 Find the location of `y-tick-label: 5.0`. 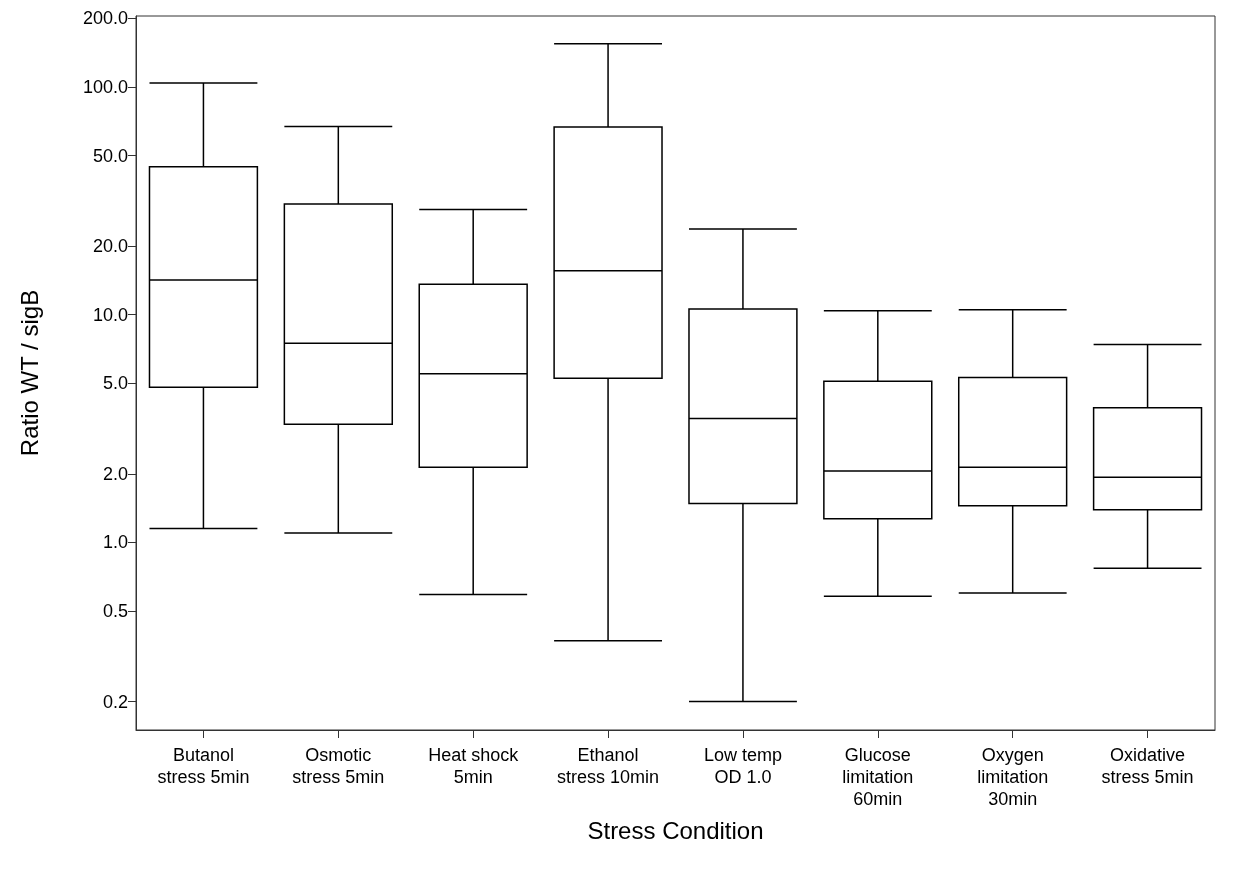

y-tick-label: 5.0 is located at coordinates (115, 383).